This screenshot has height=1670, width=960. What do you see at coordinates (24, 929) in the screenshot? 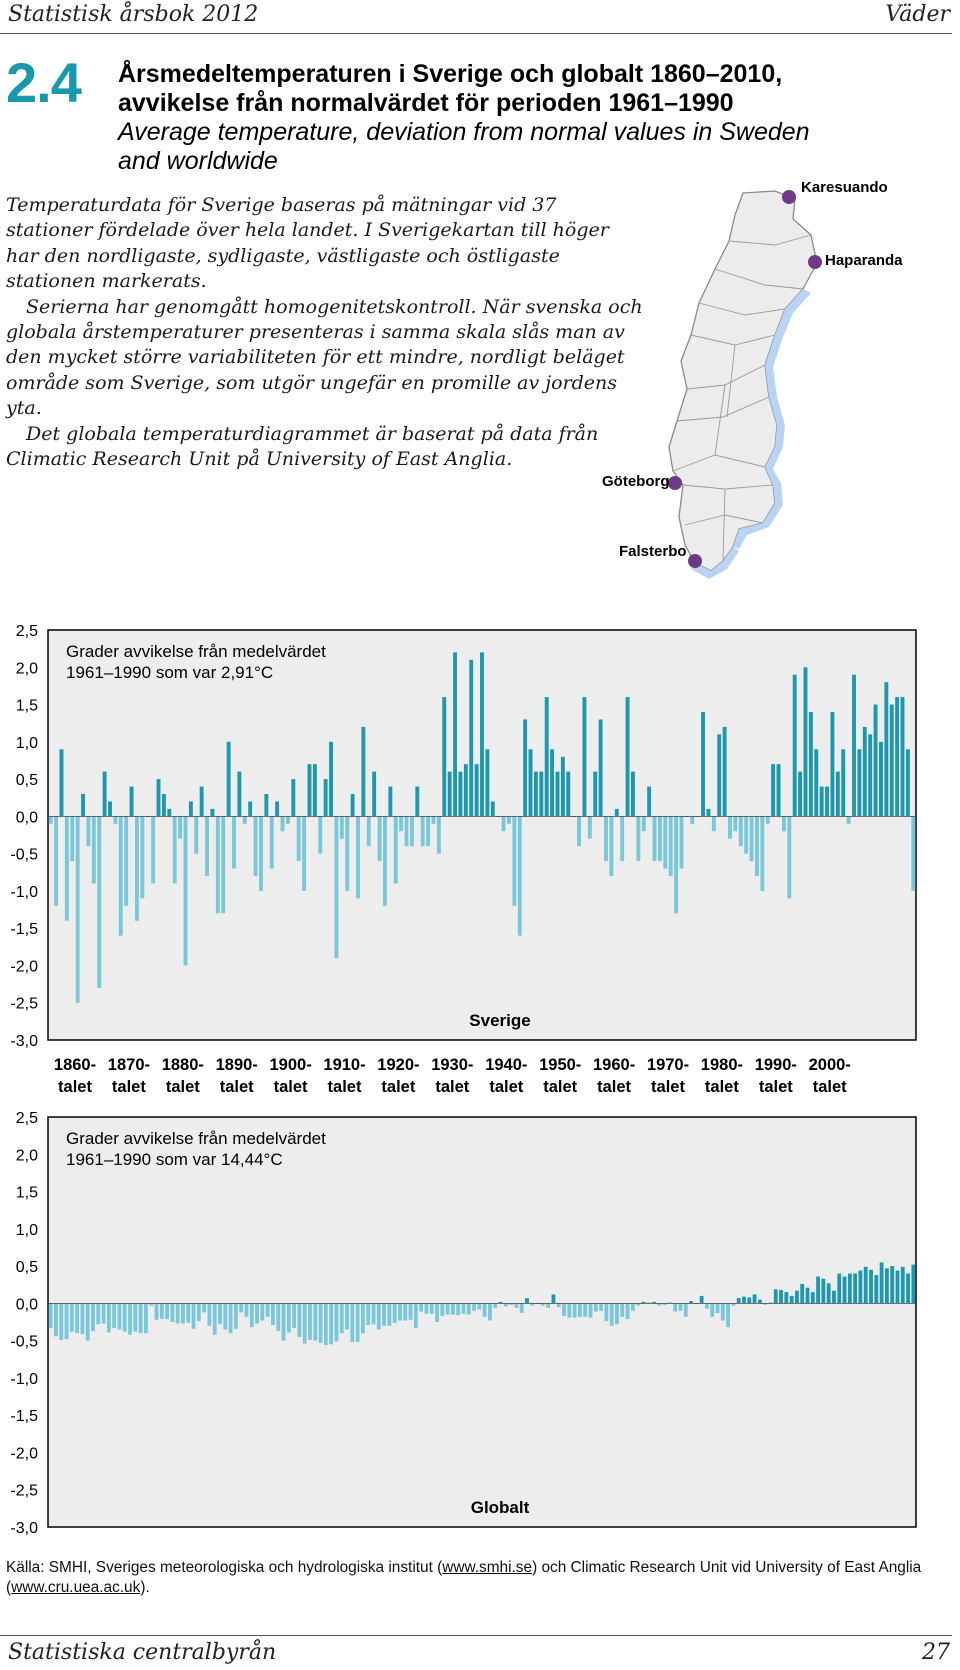
I see `y-tick-label: -1,5` at bounding box center [24, 929].